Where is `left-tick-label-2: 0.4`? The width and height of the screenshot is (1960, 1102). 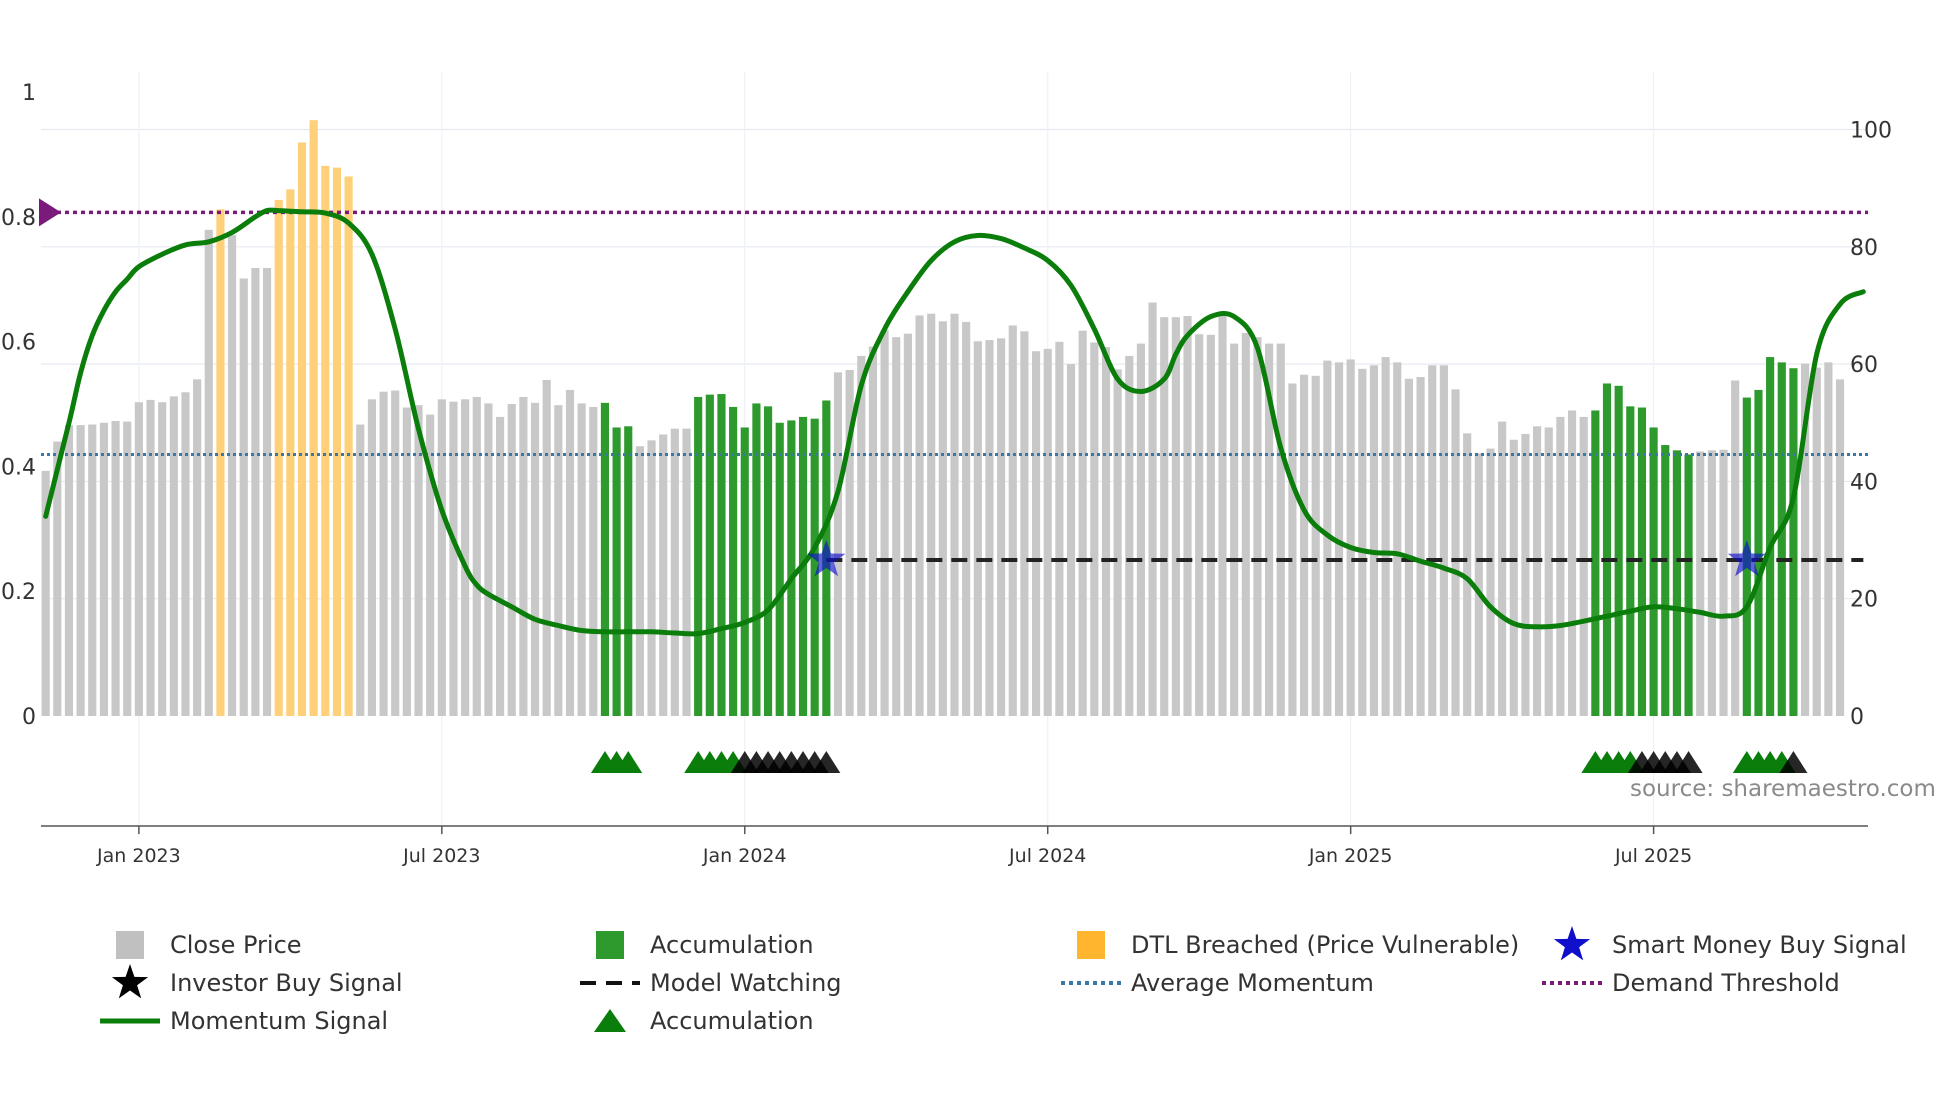 left-tick-label-2: 0.4 is located at coordinates (18, 467).